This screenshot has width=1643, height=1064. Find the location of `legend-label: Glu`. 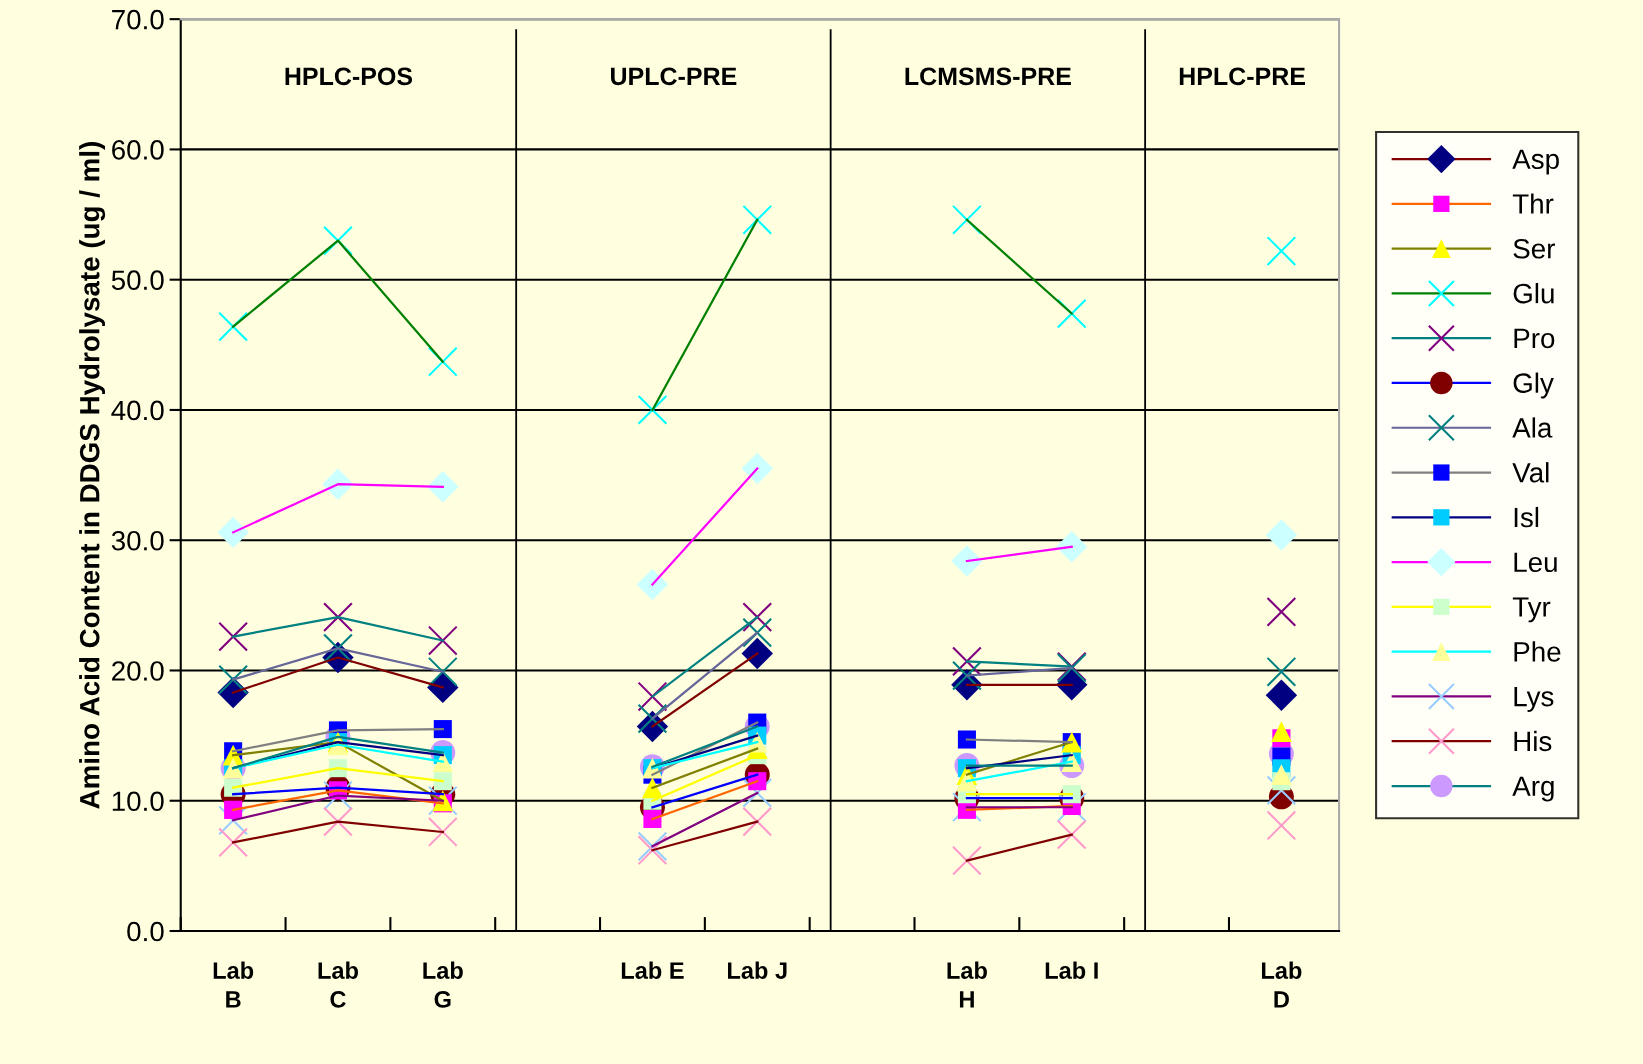

legend-label: Glu is located at coordinates (1533, 293).